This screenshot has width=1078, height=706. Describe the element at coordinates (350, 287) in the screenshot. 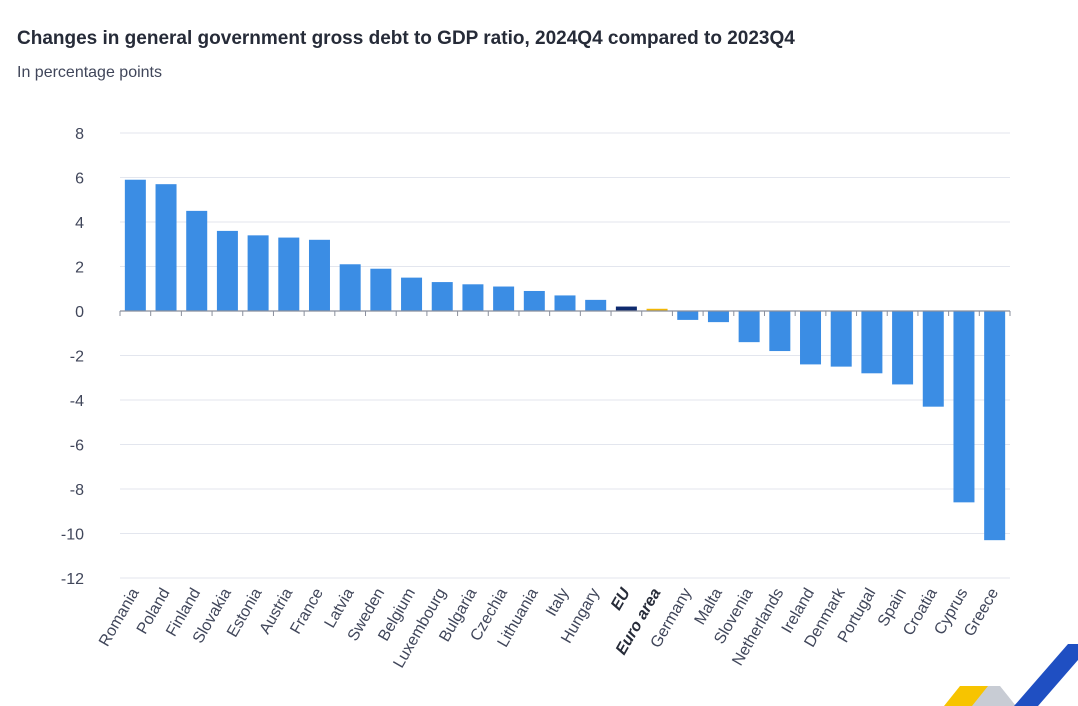

I see `bar-latvia` at that location.